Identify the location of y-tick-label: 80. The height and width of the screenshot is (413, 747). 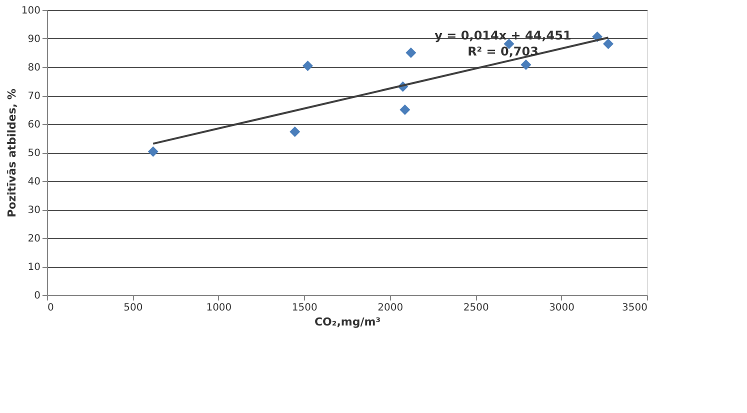
(34, 68).